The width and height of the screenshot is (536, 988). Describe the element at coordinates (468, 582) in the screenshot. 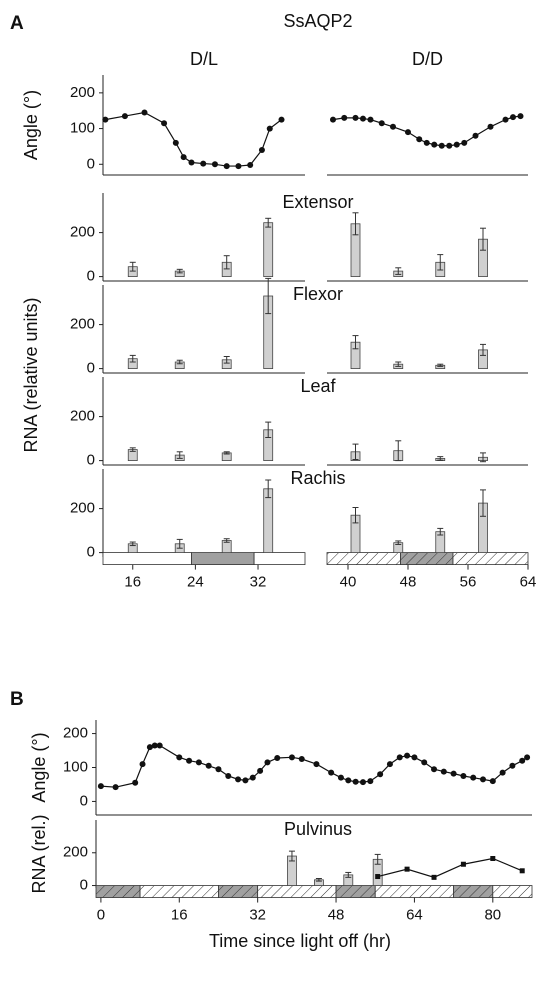

I see `x-tick-label: 56` at that location.